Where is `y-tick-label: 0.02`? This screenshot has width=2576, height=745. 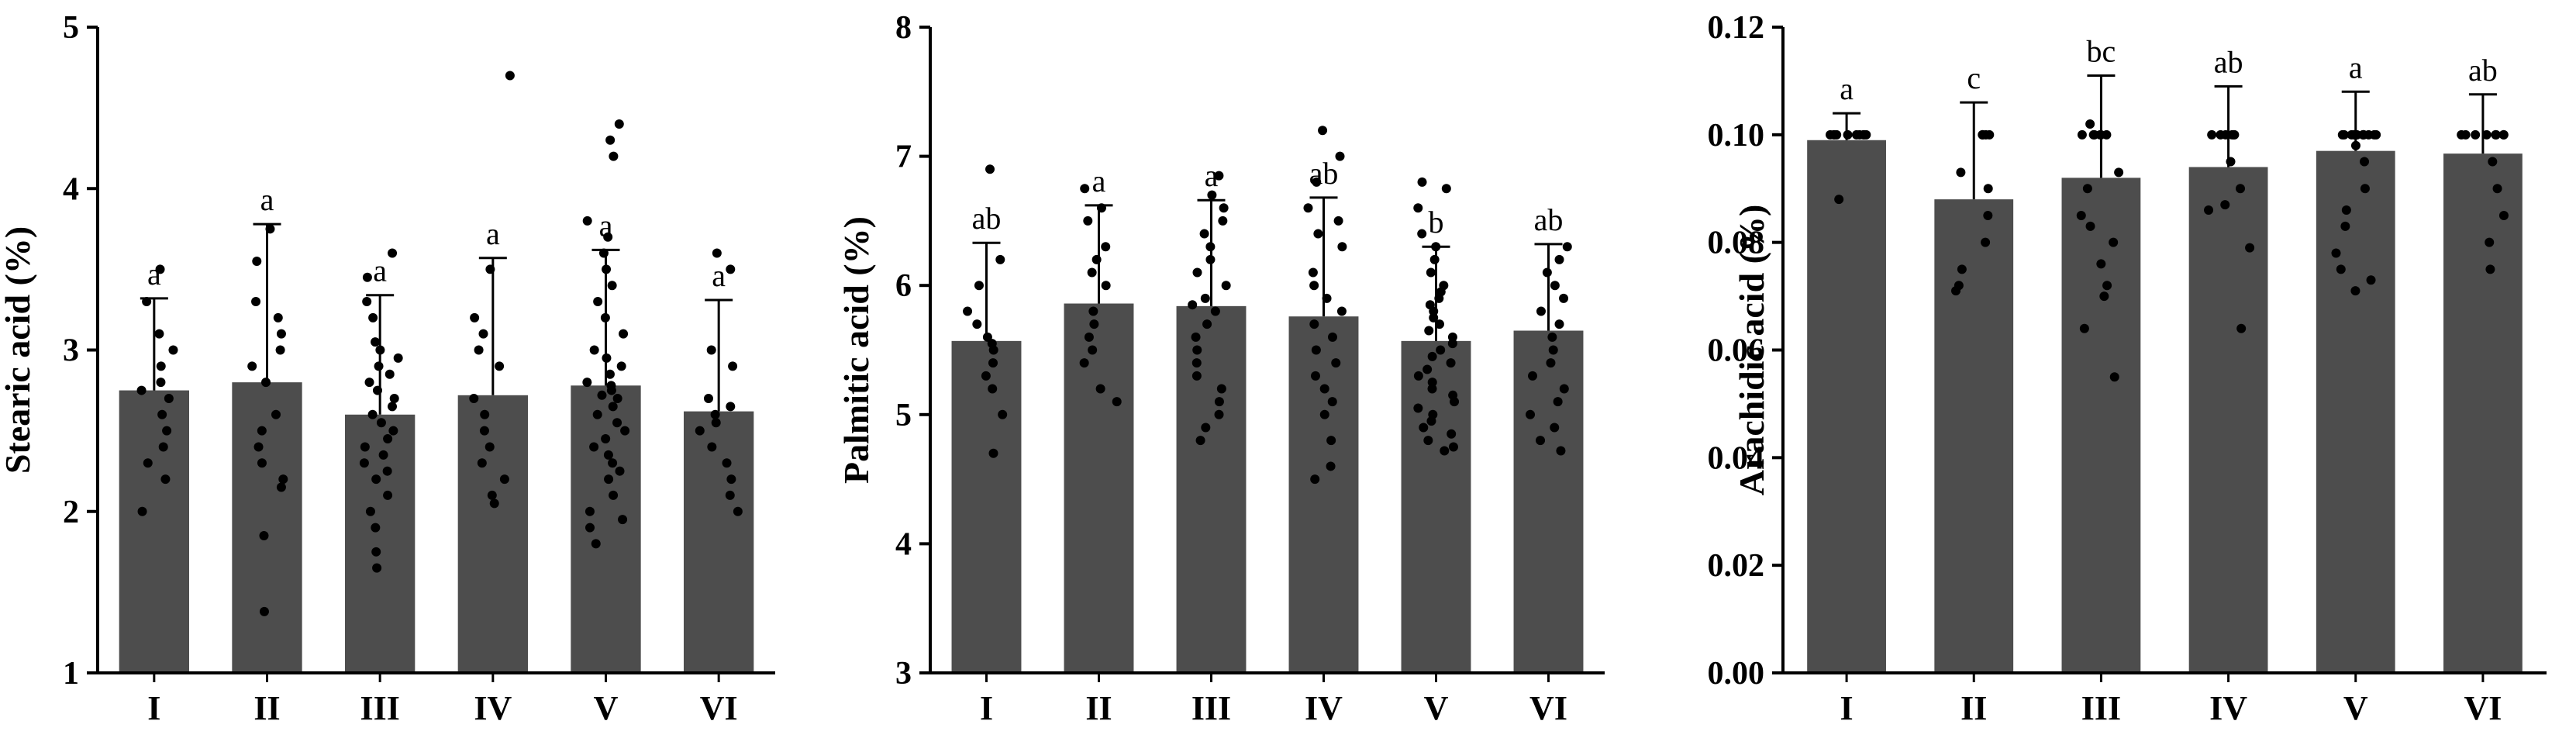 y-tick-label: 0.02 is located at coordinates (1736, 566).